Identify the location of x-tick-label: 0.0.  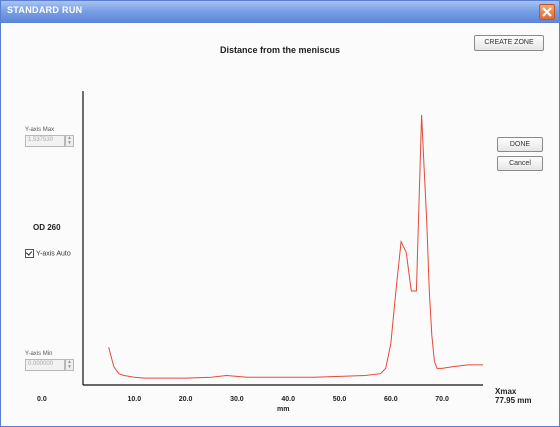
(42, 399).